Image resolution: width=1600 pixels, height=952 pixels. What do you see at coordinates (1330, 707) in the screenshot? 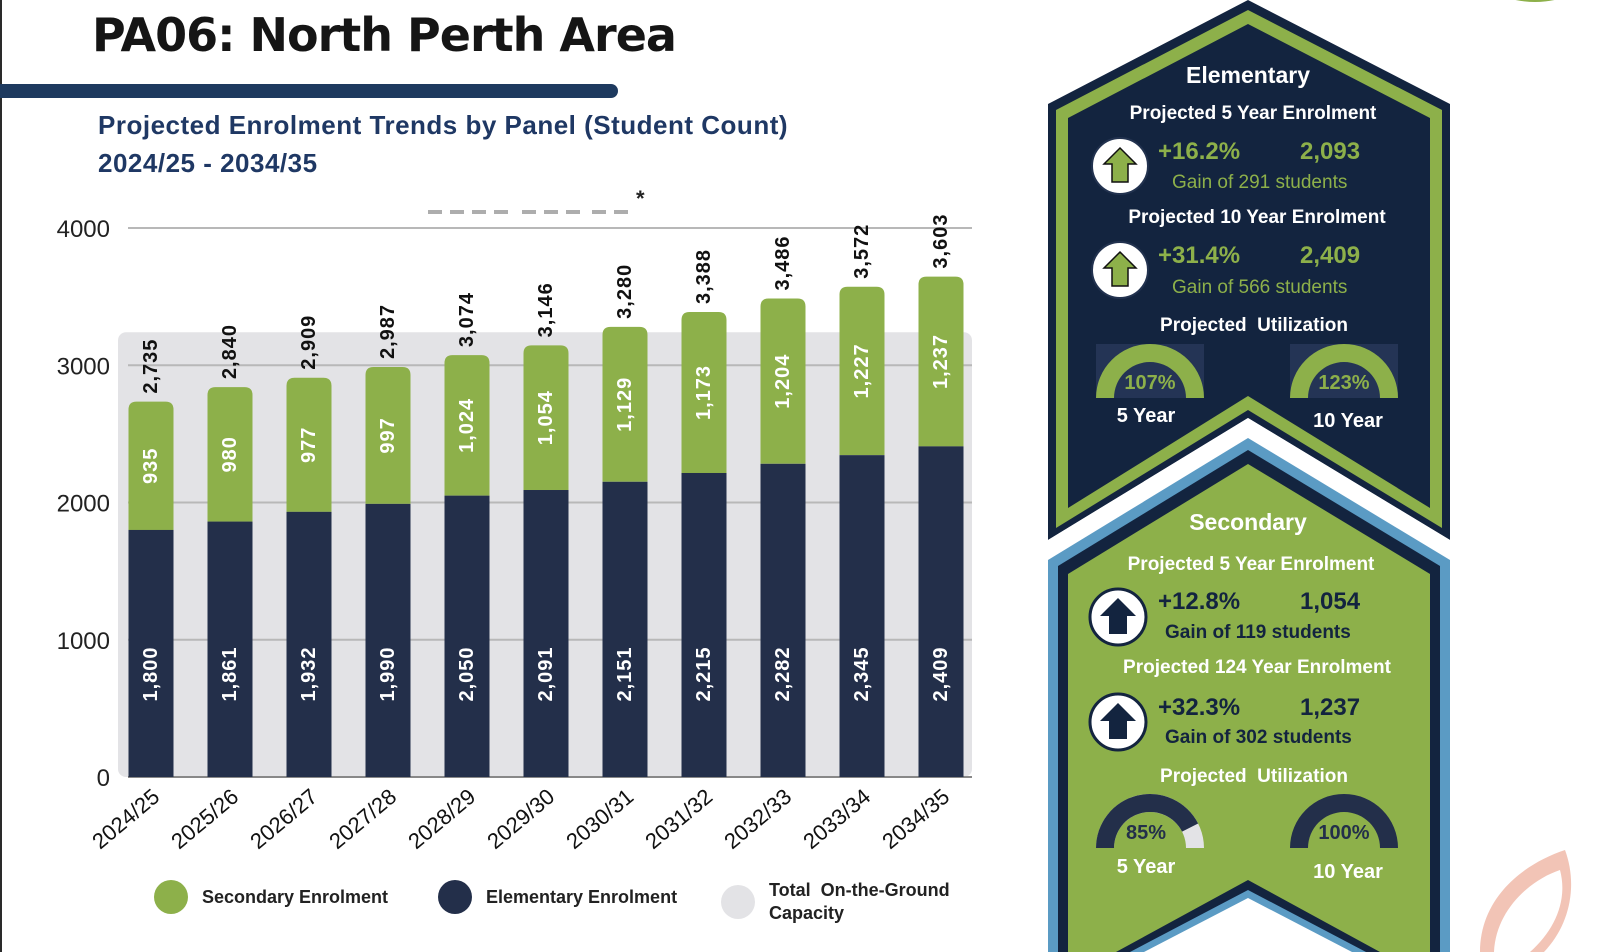
I see `secondary-10yr-value: 1,237` at bounding box center [1330, 707].